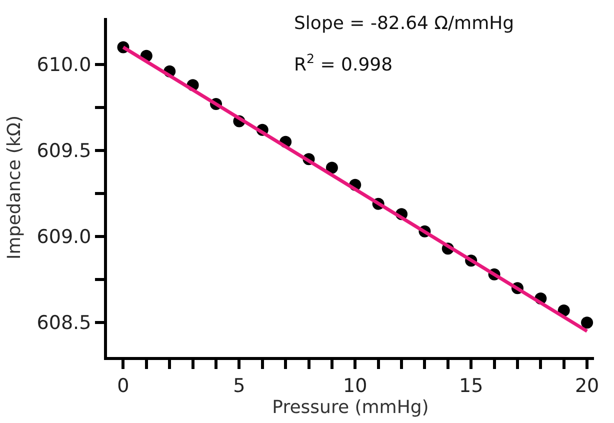 The width and height of the screenshot is (614, 423). I want to click on annotation: R$^{2}$ = 0.998, so click(343, 63).